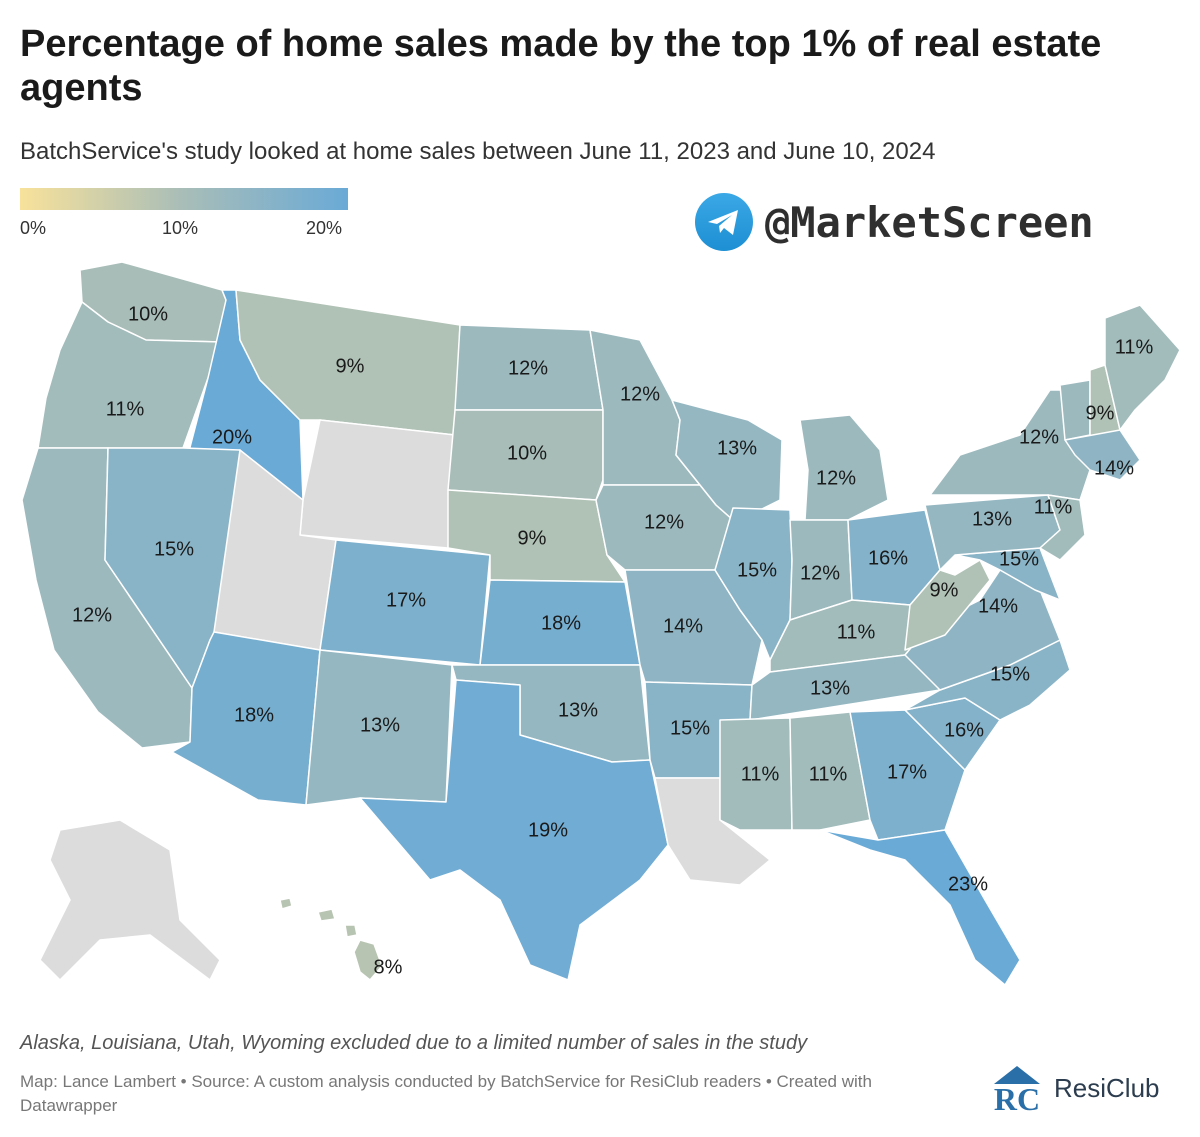  I want to click on state-ma, so click(1102, 455).